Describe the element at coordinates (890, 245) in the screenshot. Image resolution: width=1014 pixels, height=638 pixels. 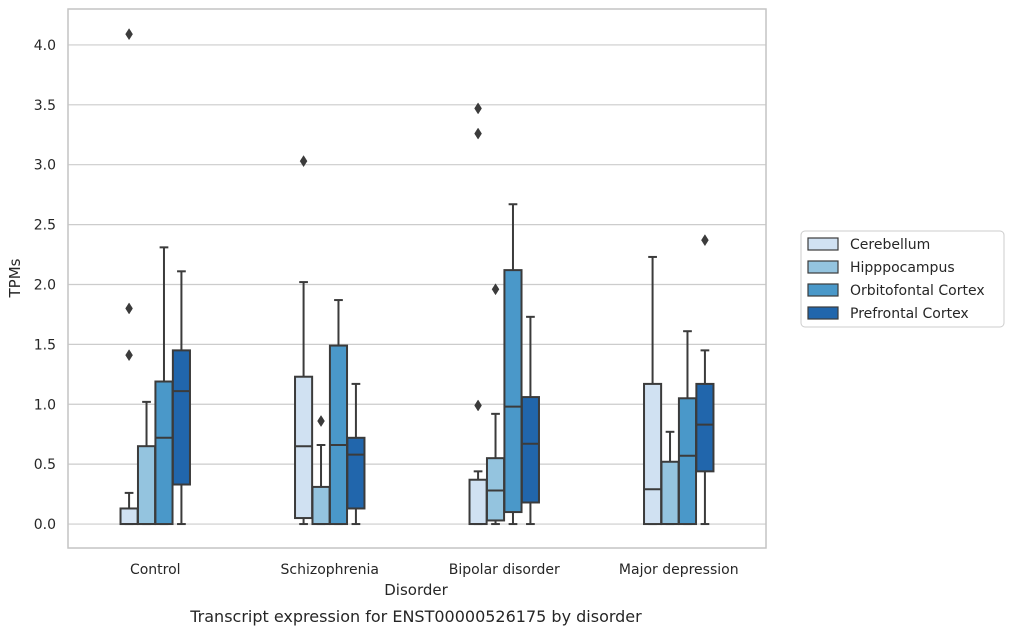
I see `legend-label: Cerebellum` at that location.